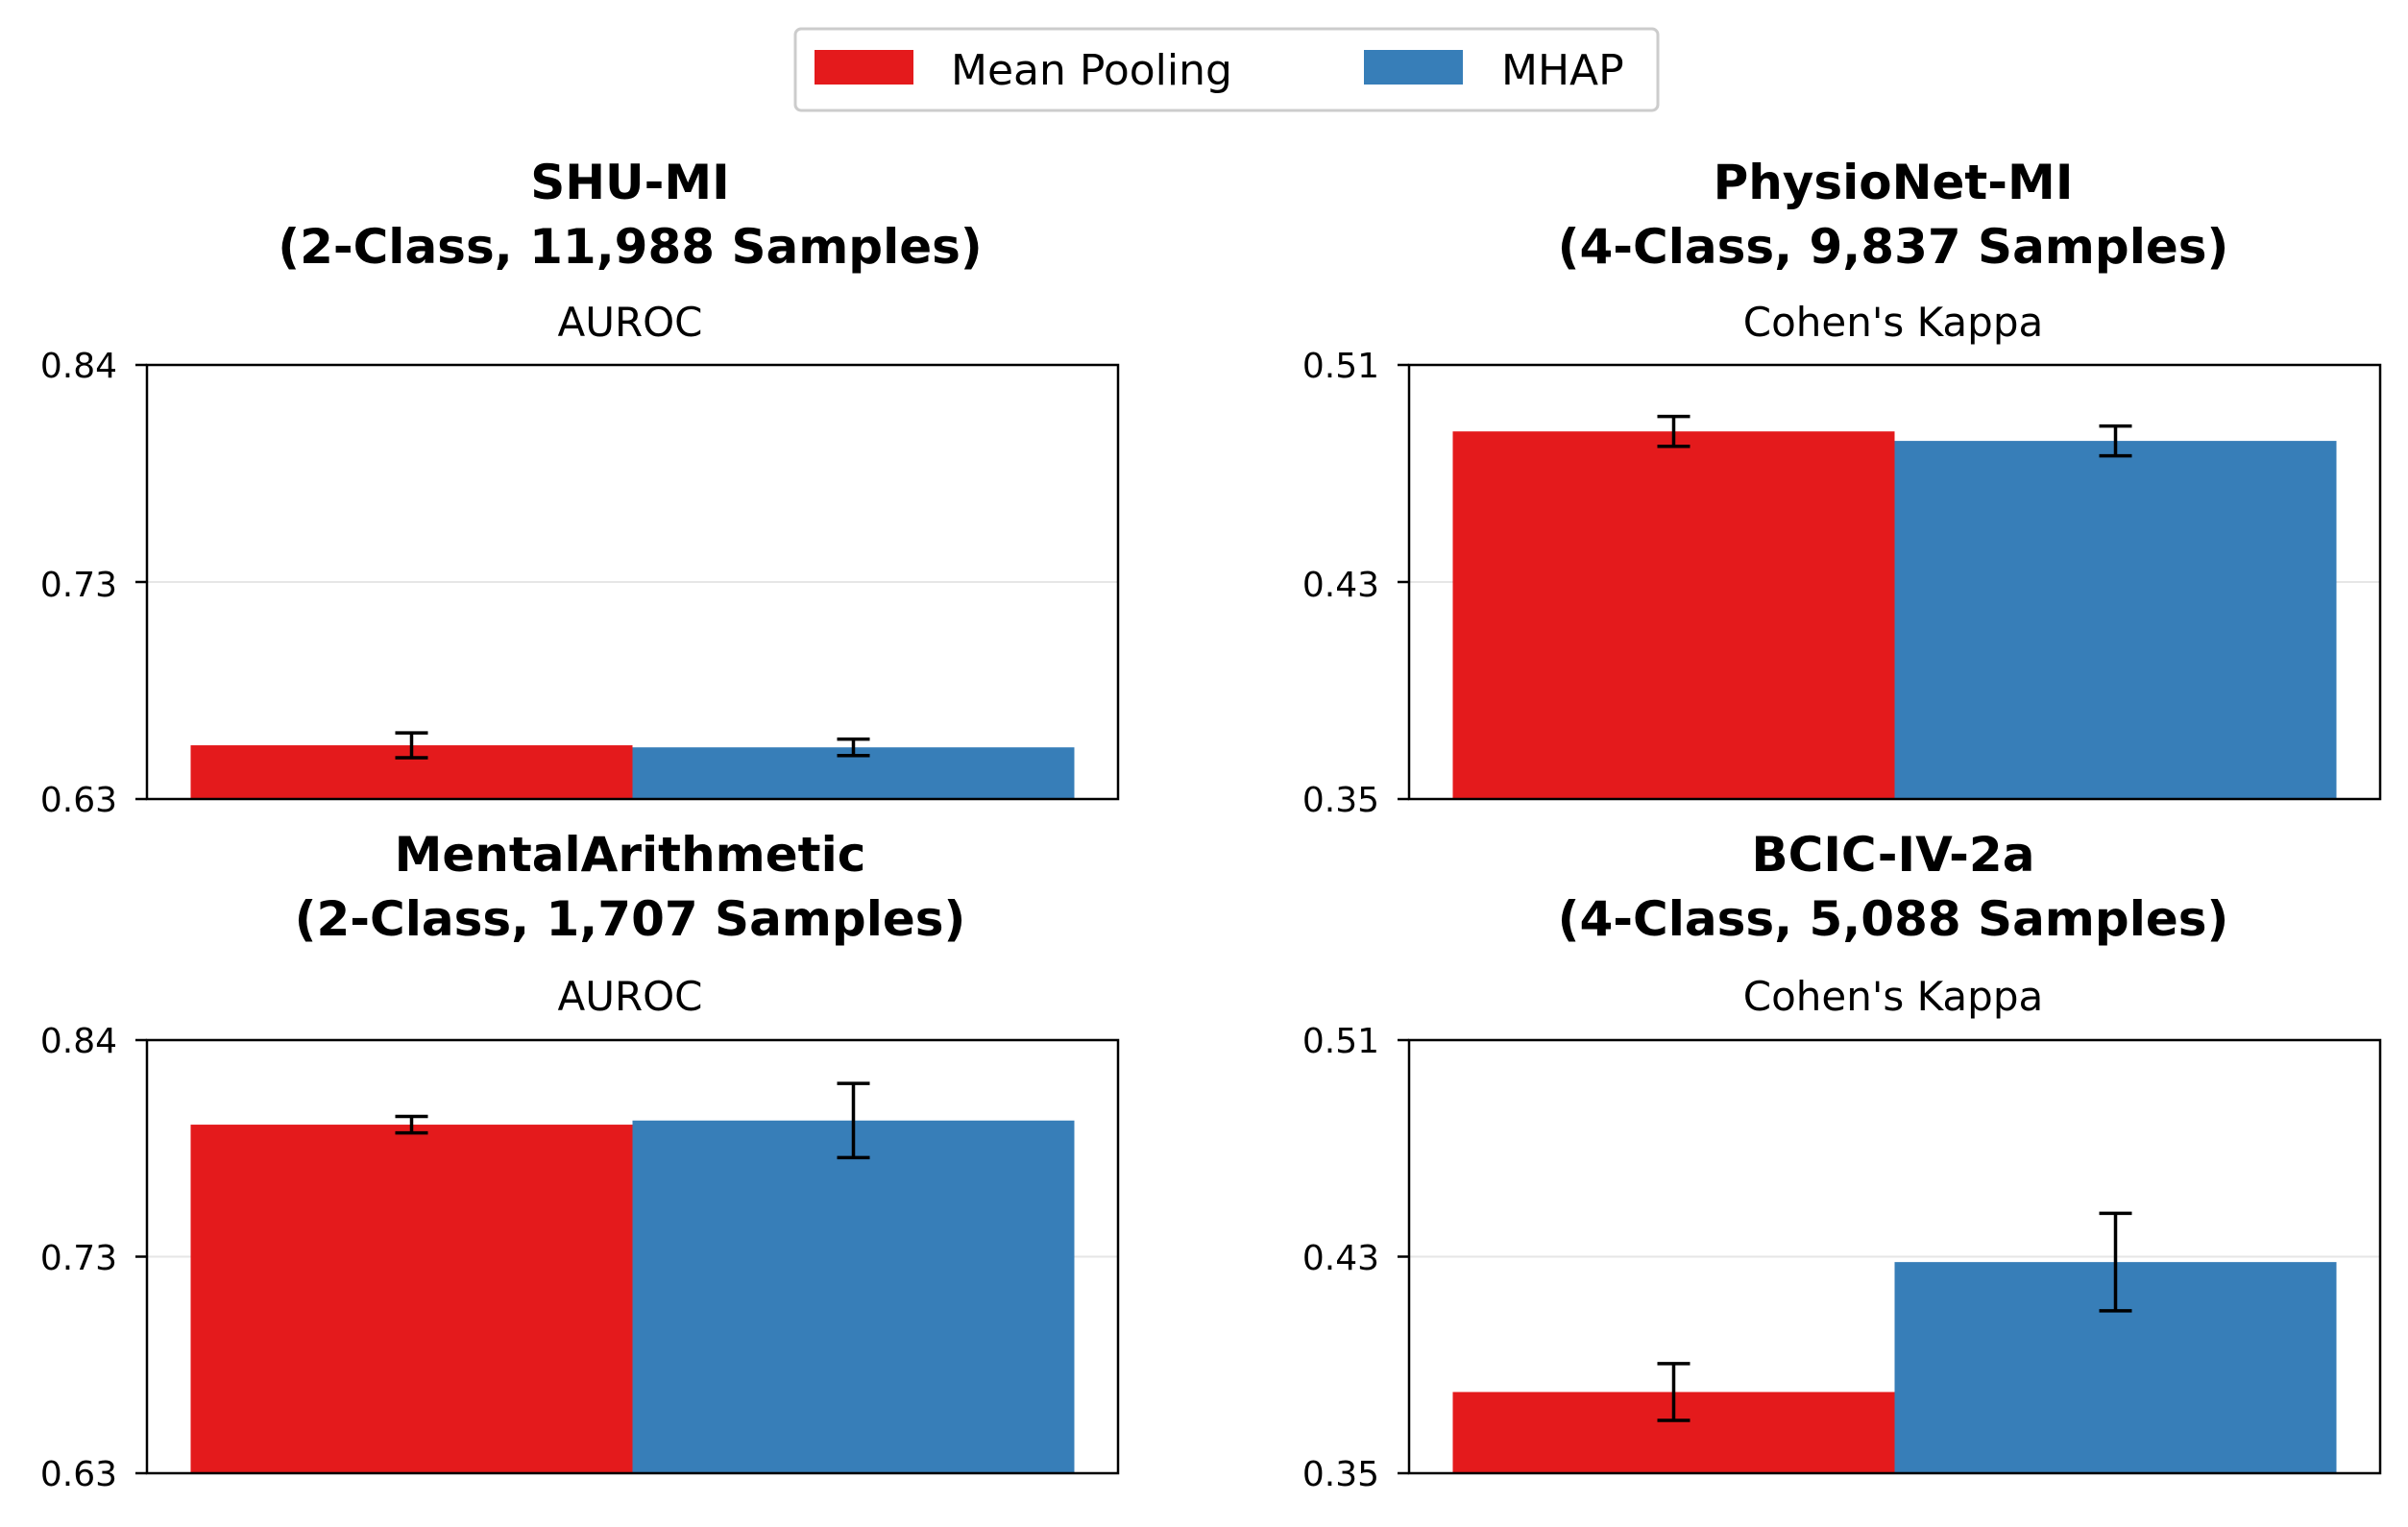 Image resolution: width=2408 pixels, height=1527 pixels. Describe the element at coordinates (630, 919) in the screenshot. I see `panel-title-line2: (2-Class, 1,707 Samples)` at that location.